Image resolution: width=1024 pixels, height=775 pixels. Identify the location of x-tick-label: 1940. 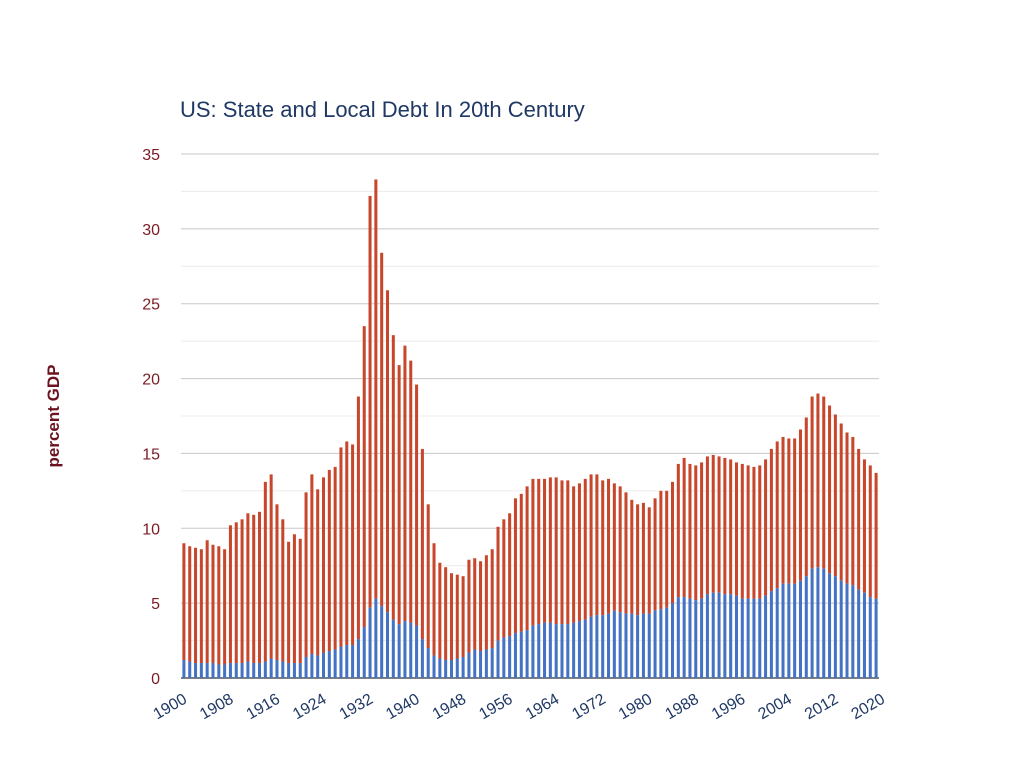
(402, 707).